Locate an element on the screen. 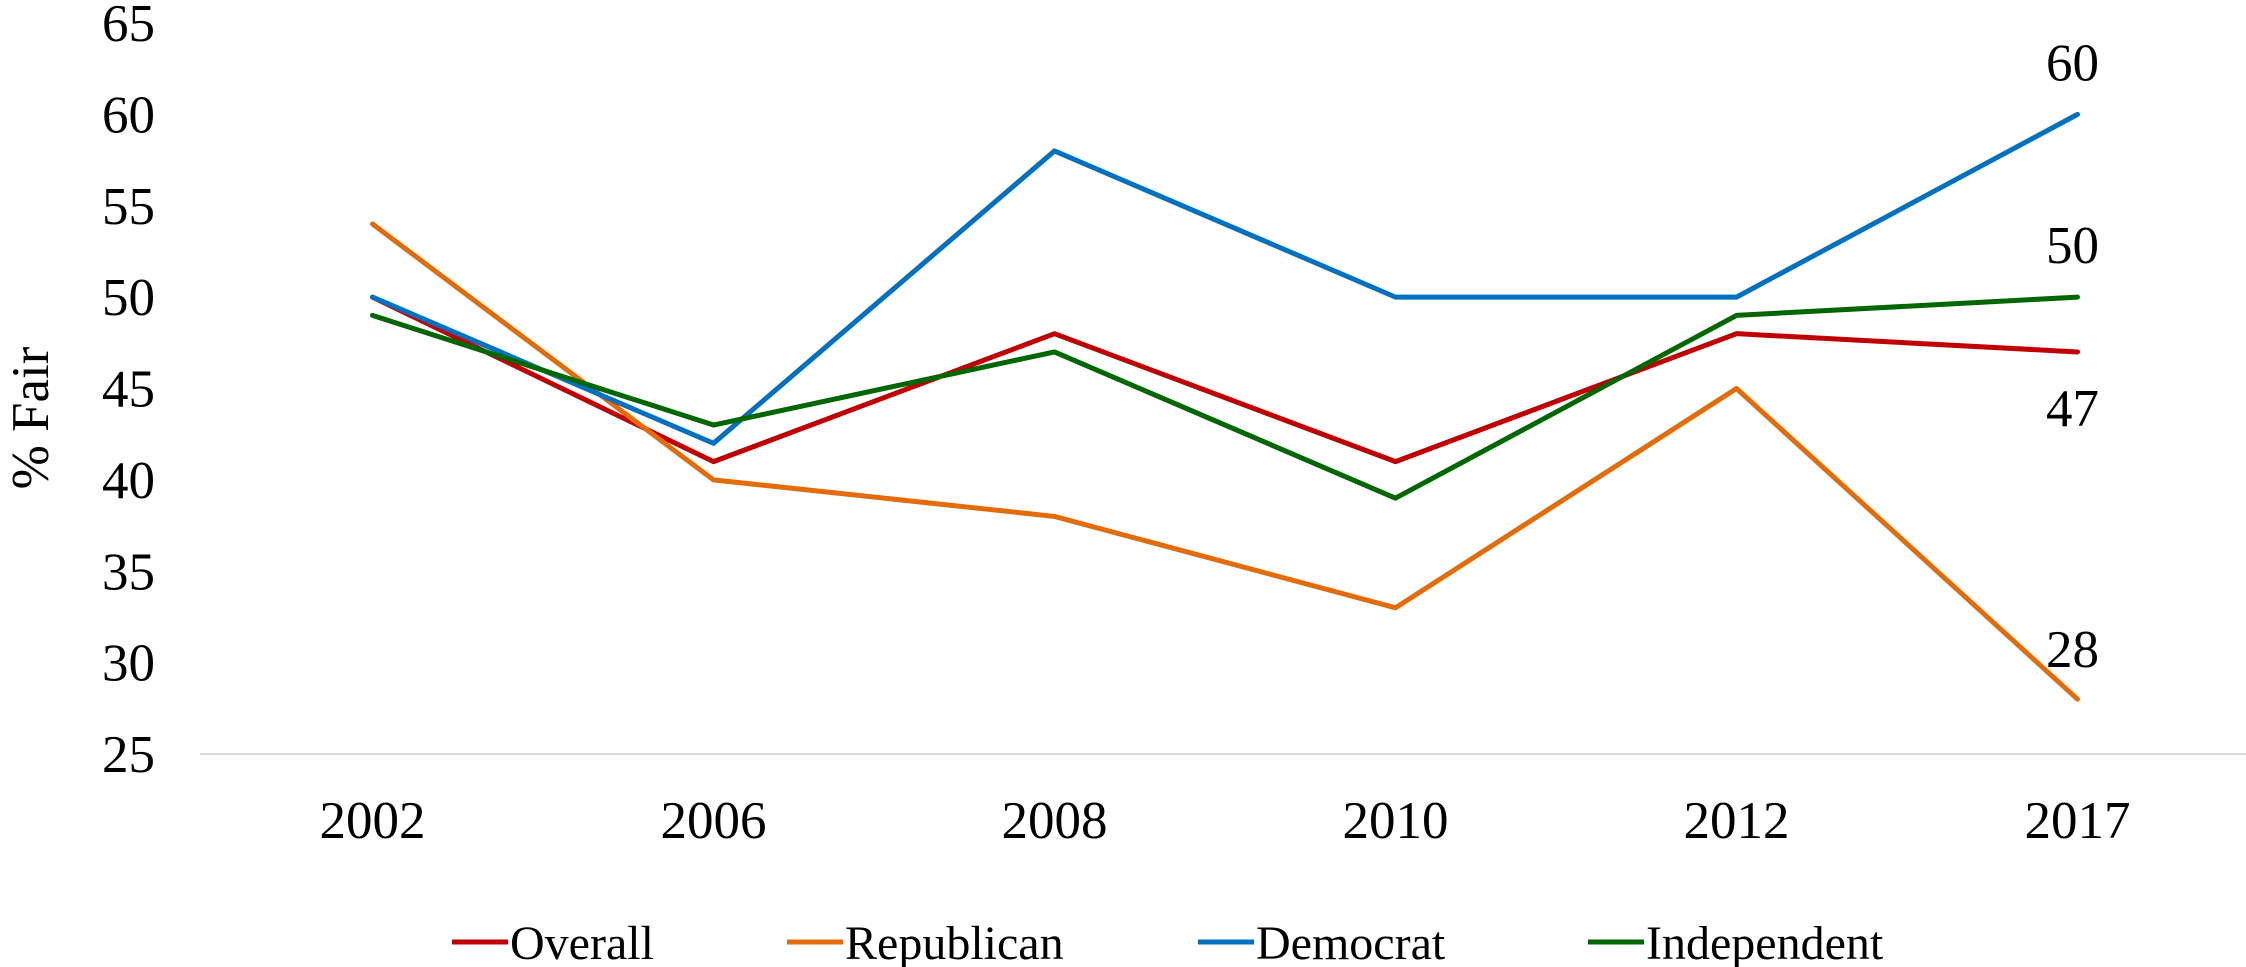 The height and width of the screenshot is (967, 2246). data-label-overall: 47 is located at coordinates (2072, 409).